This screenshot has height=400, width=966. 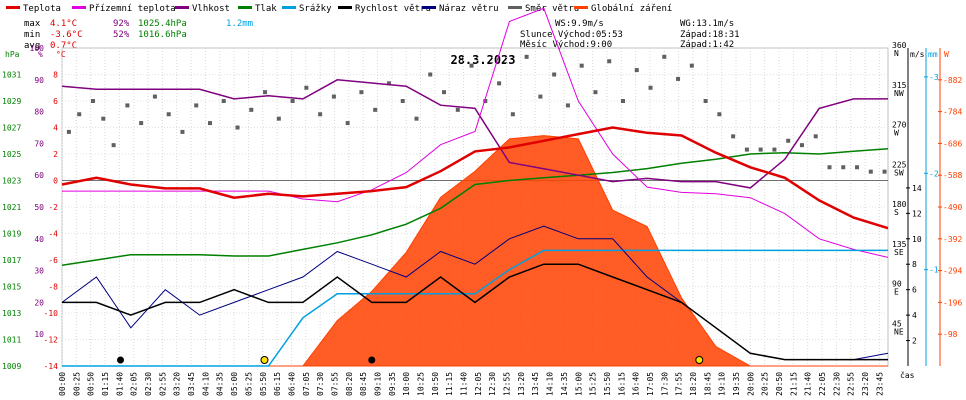 I want to click on mm-tick-label: -2, so click(x=934, y=173).